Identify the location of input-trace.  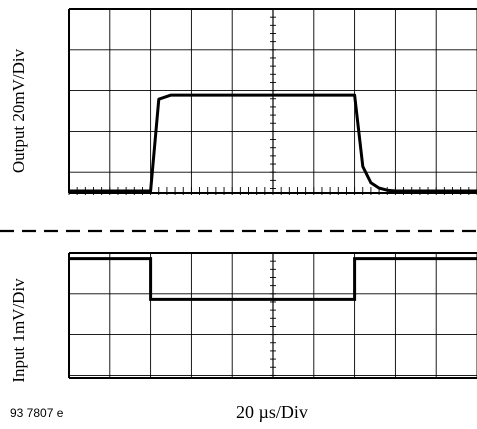
(273, 279).